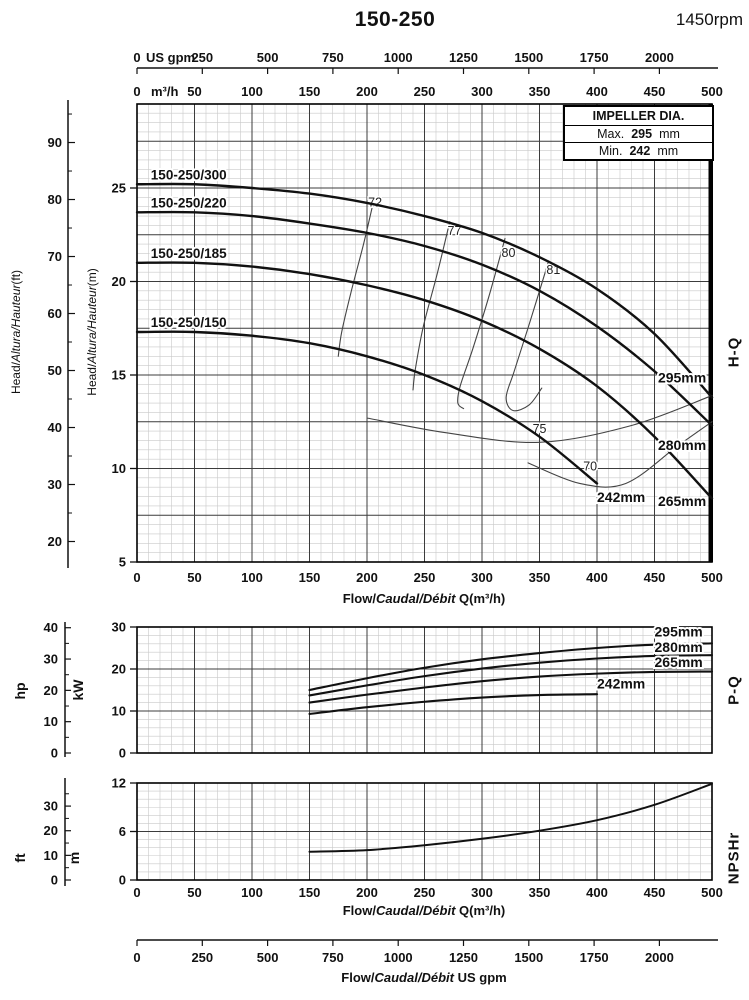 This screenshot has height=1000, width=749. I want to click on pq-hp-axis: 0 10 20 30 40, so click(57, 690).